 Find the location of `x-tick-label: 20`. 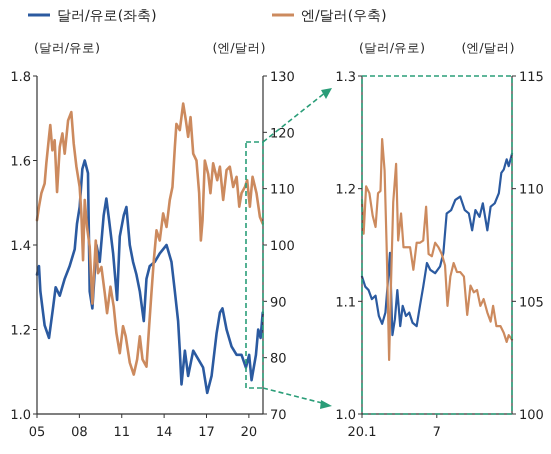

x-tick-label: 20 is located at coordinates (249, 432).